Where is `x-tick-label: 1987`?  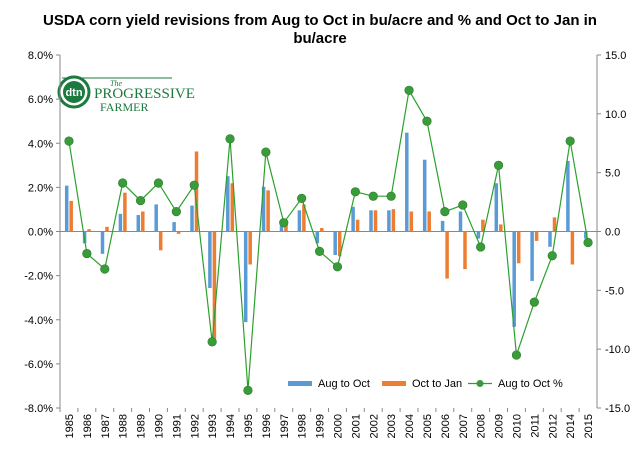 x-tick-label: 1987 is located at coordinates (106, 426).